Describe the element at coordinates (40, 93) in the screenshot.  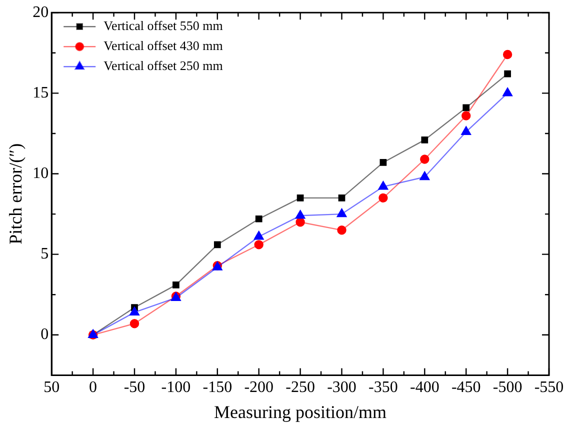
I see `y-tick-label: 15` at that location.